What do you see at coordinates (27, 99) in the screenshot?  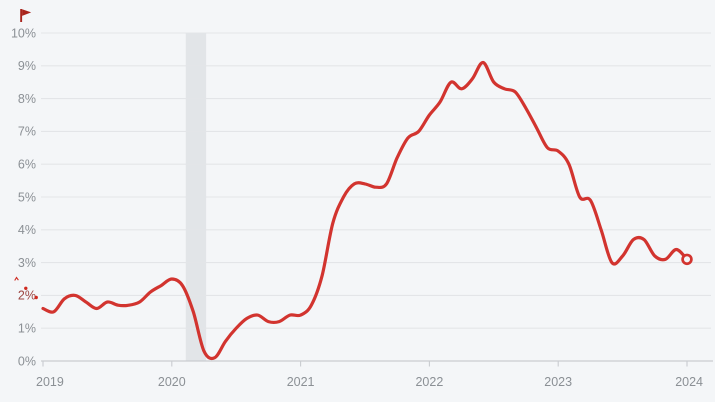 I see `y-axis-label: 8%` at bounding box center [27, 99].